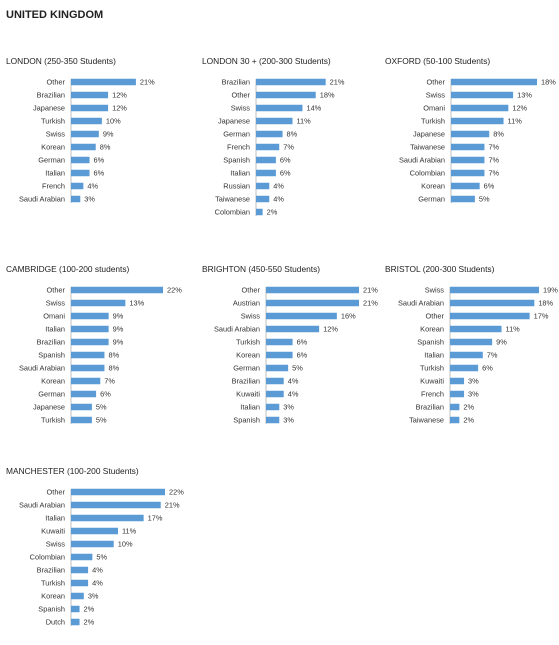  Describe the element at coordinates (304, 121) in the screenshot. I see `data-label: 11%` at that location.